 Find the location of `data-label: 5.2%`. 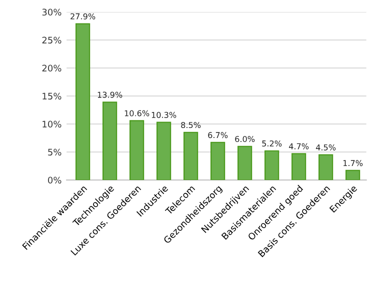

data-label: 5.2% is located at coordinates (272, 143).